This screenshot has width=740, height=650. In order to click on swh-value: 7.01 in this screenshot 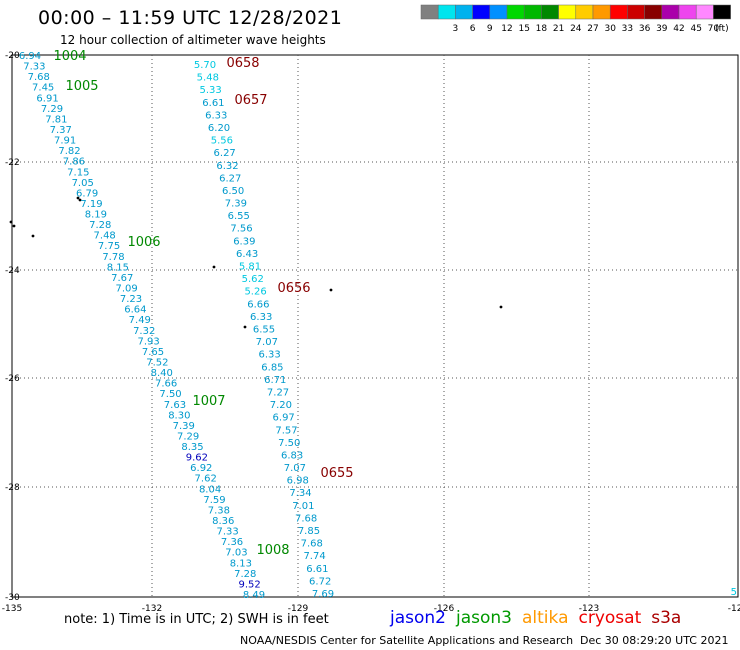, I will do `click(303, 506)`.